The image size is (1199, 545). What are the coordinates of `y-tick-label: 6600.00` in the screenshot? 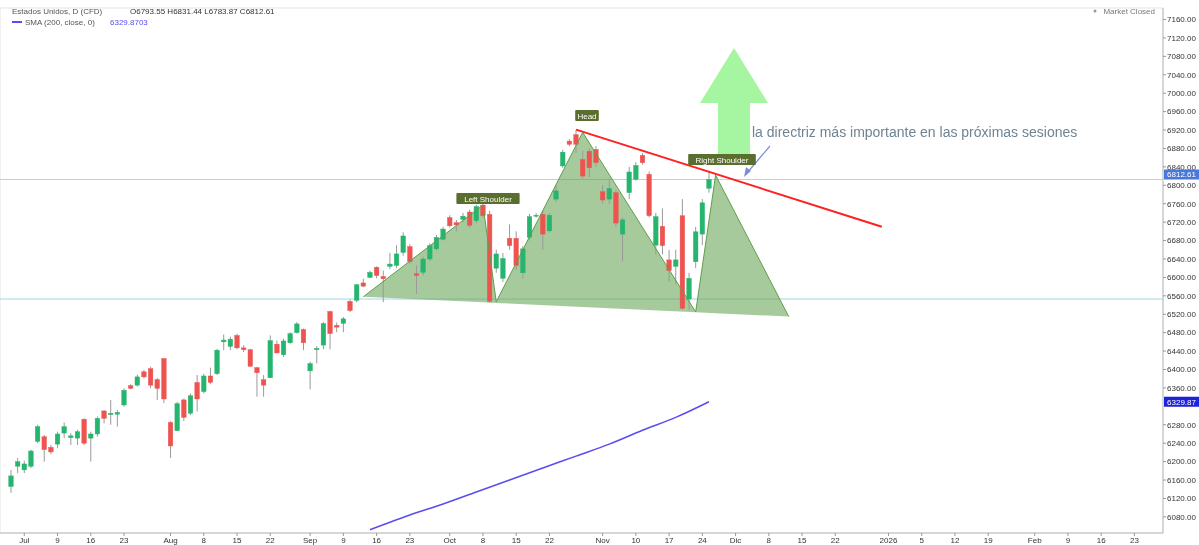 It's located at (1182, 278).